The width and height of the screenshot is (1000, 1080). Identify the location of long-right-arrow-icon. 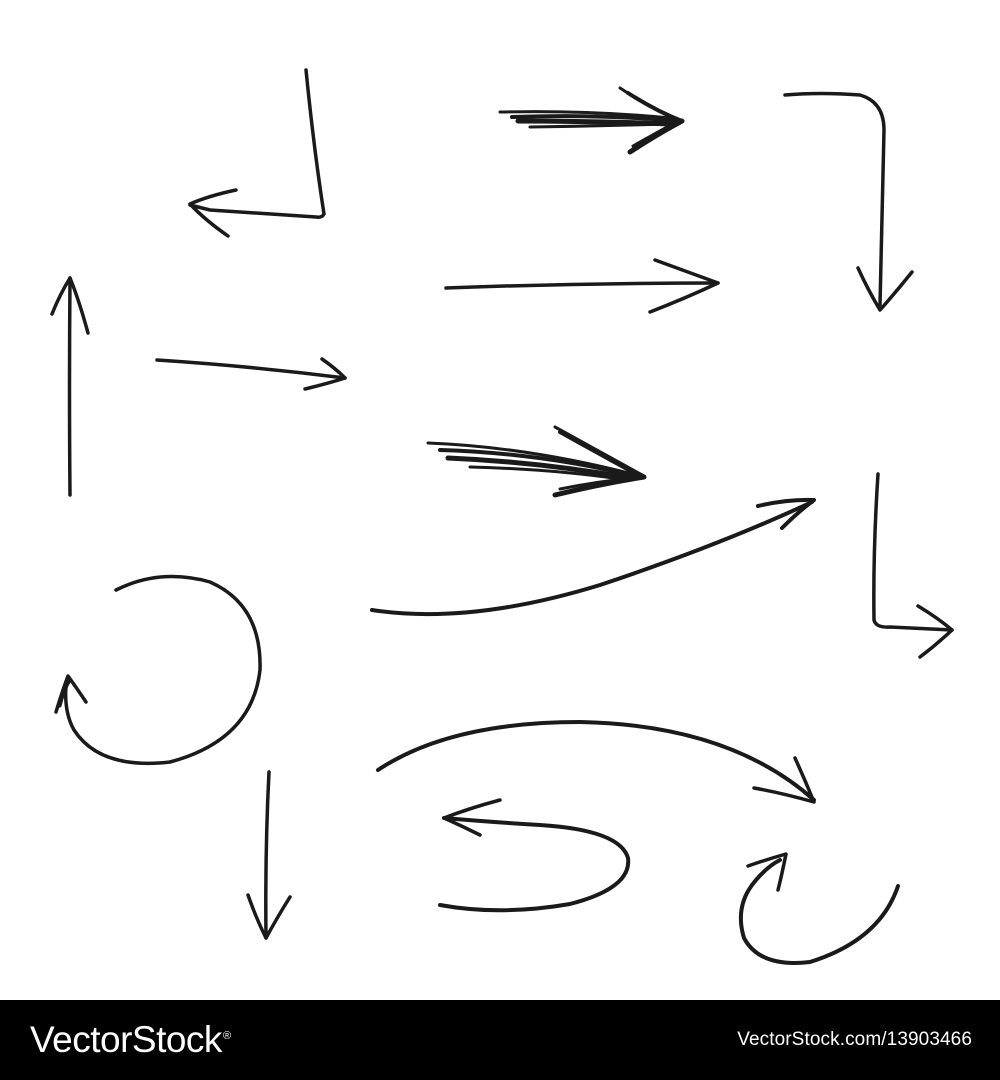
(582, 286).